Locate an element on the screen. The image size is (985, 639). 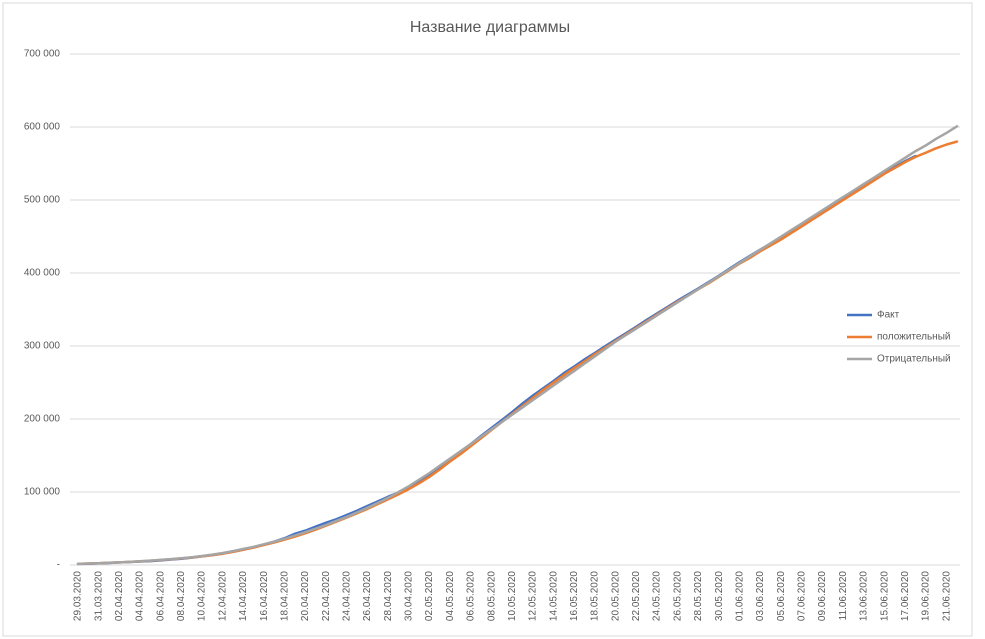
x-tick-label: 16.04.2020 is located at coordinates (264, 596).